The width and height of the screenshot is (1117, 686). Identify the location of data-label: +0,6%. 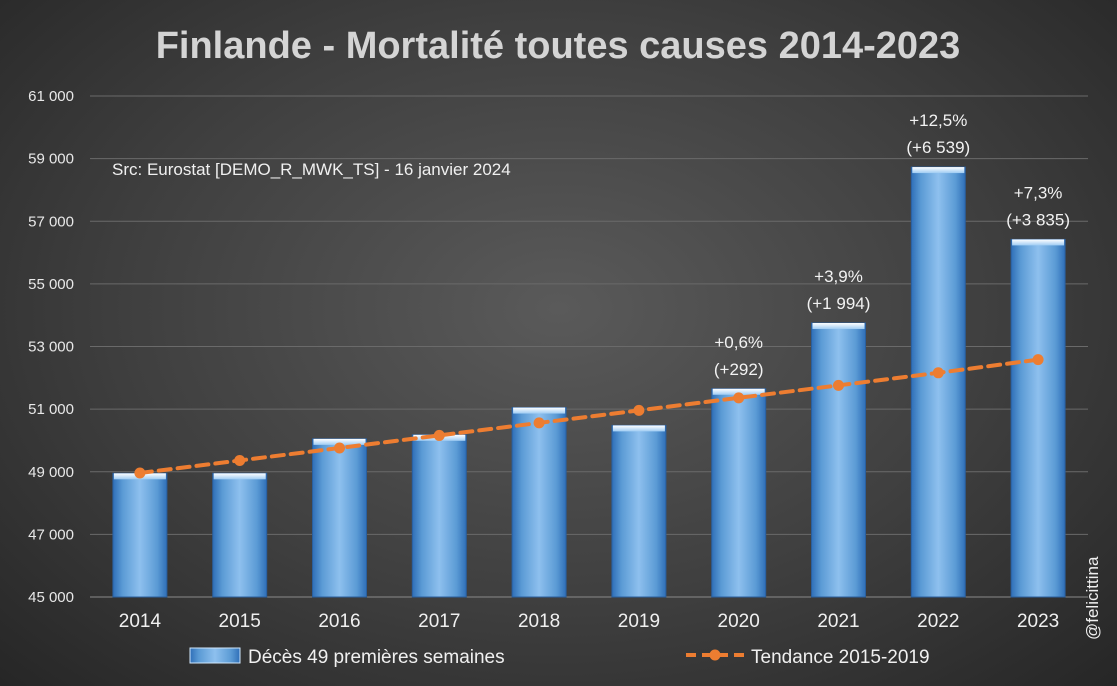
(738, 342).